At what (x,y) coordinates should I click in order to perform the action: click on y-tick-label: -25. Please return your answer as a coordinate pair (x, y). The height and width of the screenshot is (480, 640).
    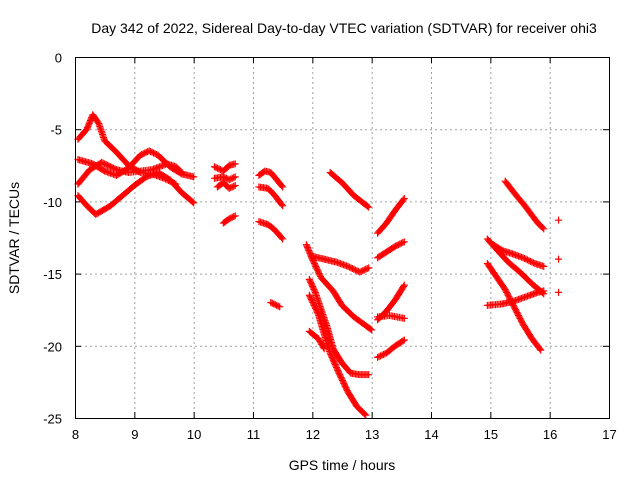
    Looking at the image, I should click on (52, 419).